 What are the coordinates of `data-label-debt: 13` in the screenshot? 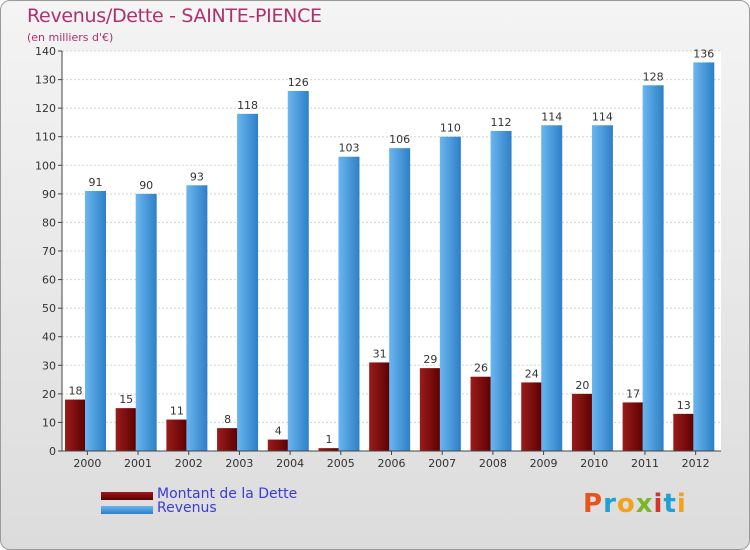 It's located at (684, 405).